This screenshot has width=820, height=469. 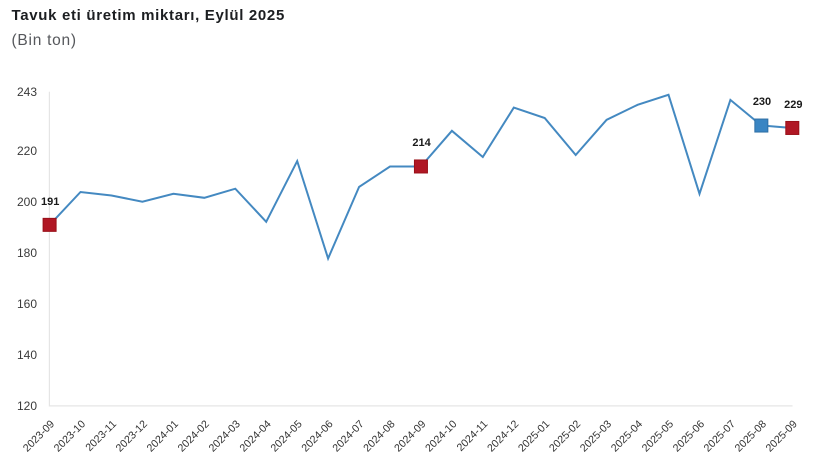 I want to click on svg-text: 2023-10, so click(x=70, y=436).